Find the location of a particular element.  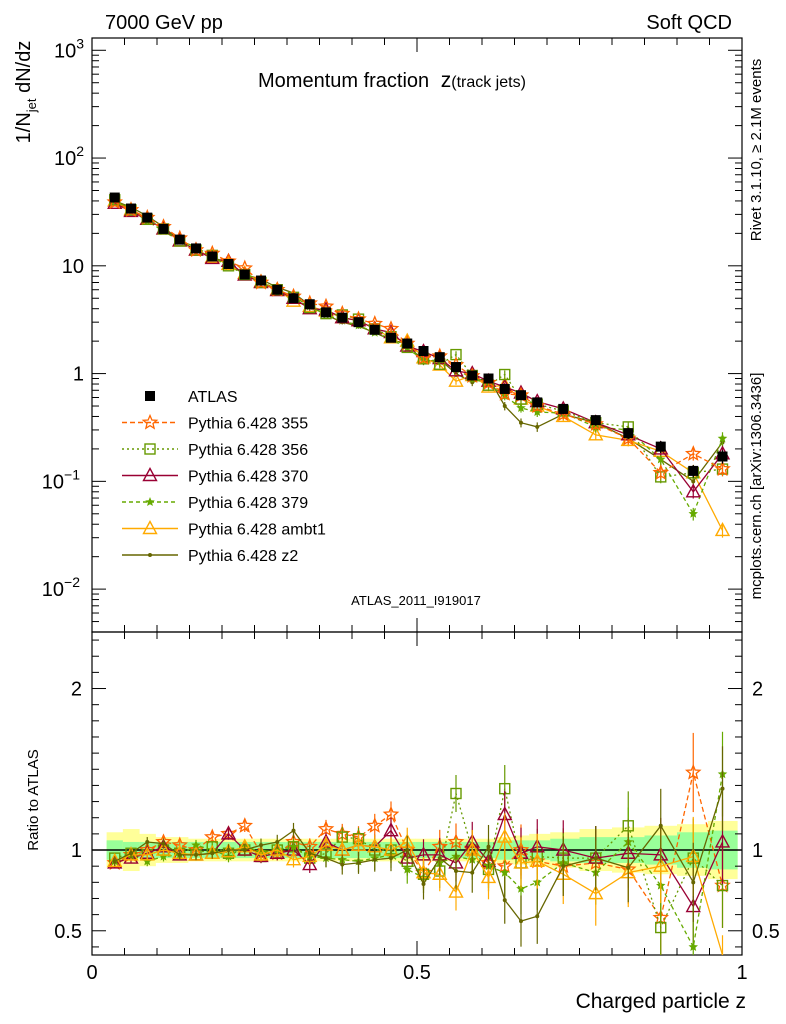

ylabel-rest: dN/dz is located at coordinates (24, 70).